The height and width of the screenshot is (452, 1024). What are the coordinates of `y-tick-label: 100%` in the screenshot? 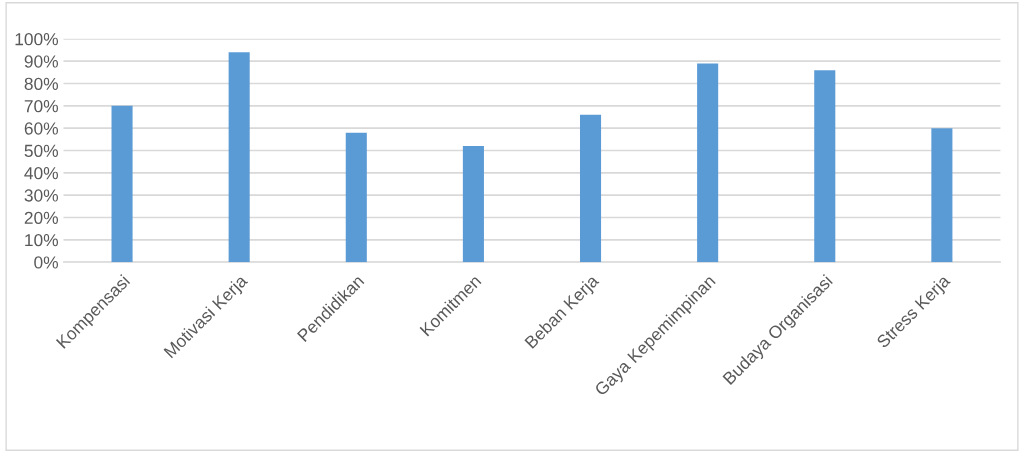 It's located at (37, 39).